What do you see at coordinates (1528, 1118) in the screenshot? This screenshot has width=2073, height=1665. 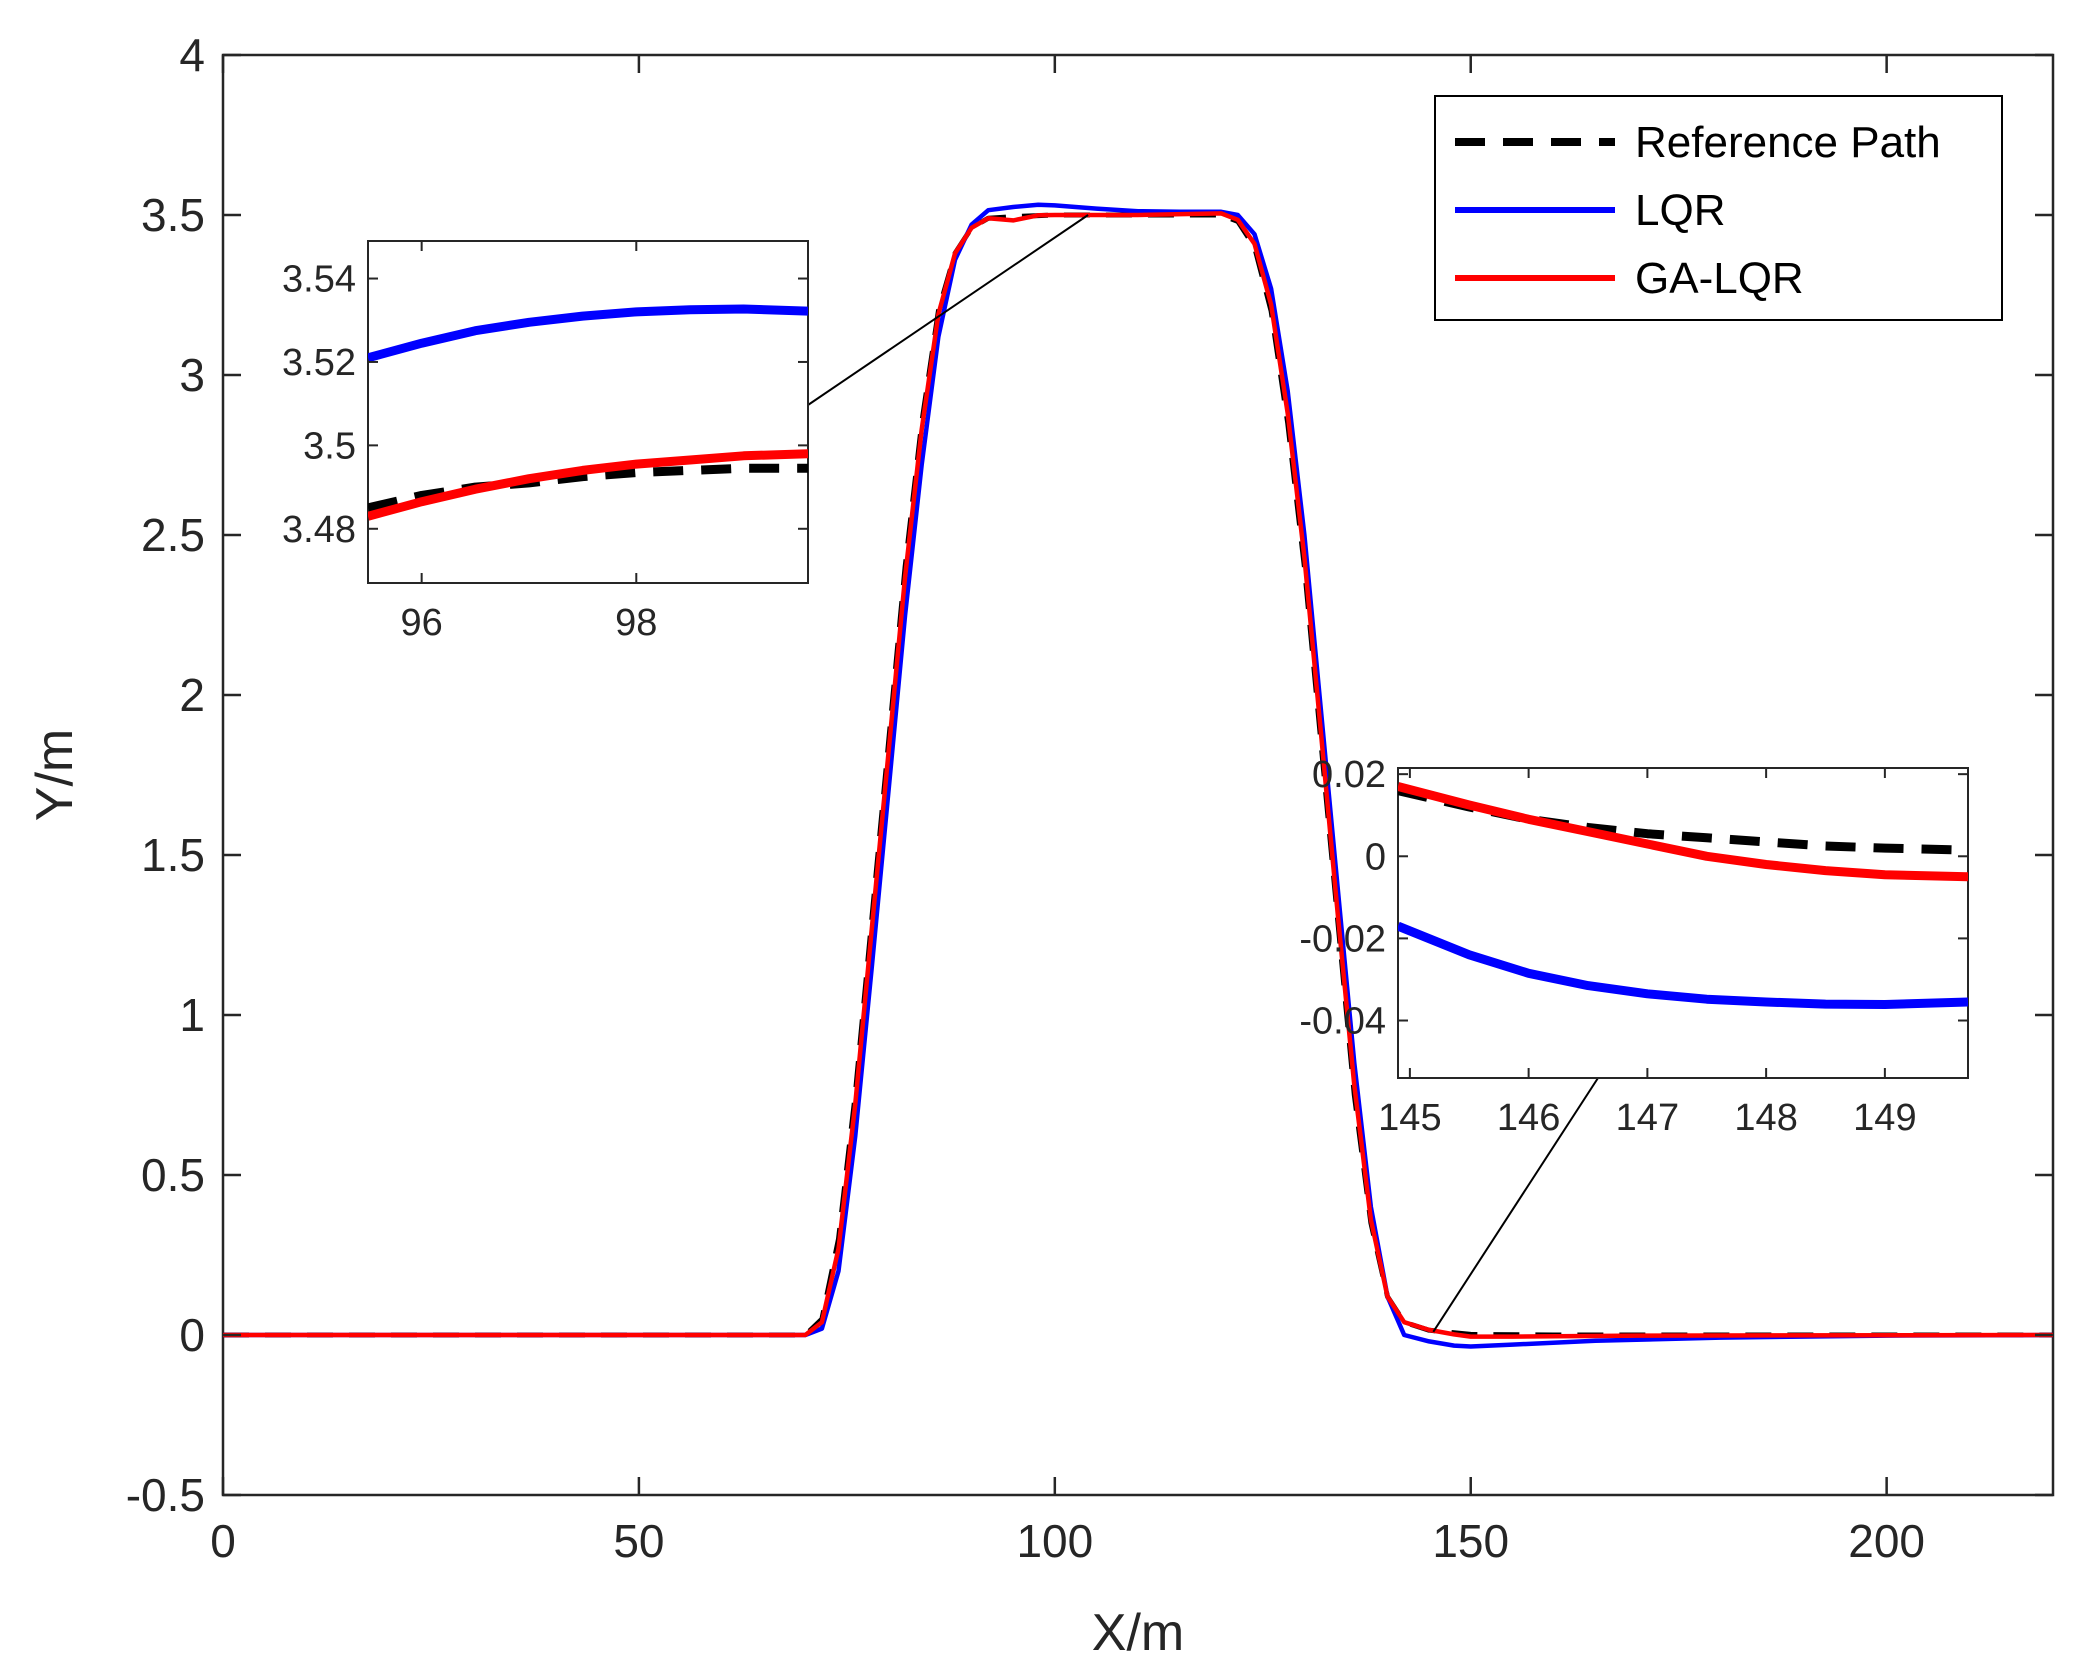 I see `inset-lower-x-tick-label: 146` at bounding box center [1528, 1118].